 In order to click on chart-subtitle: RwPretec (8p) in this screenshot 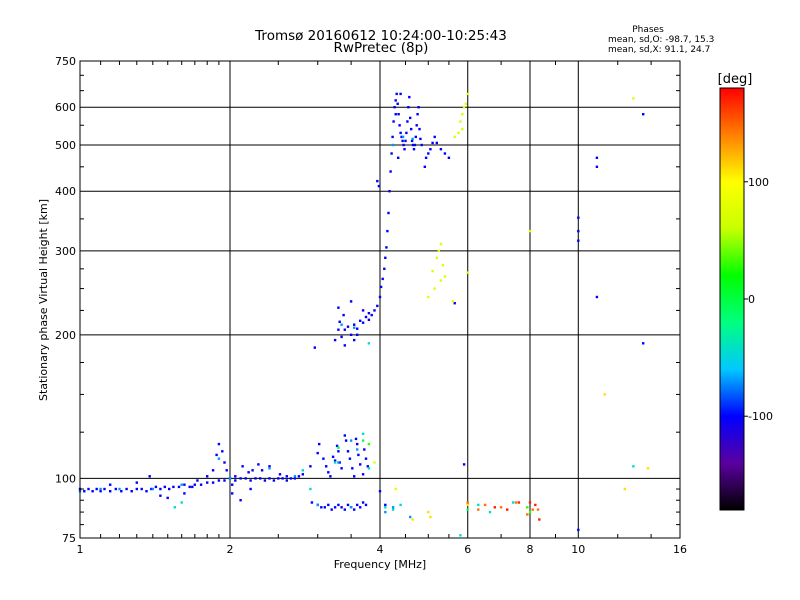, I will do `click(381, 48)`.